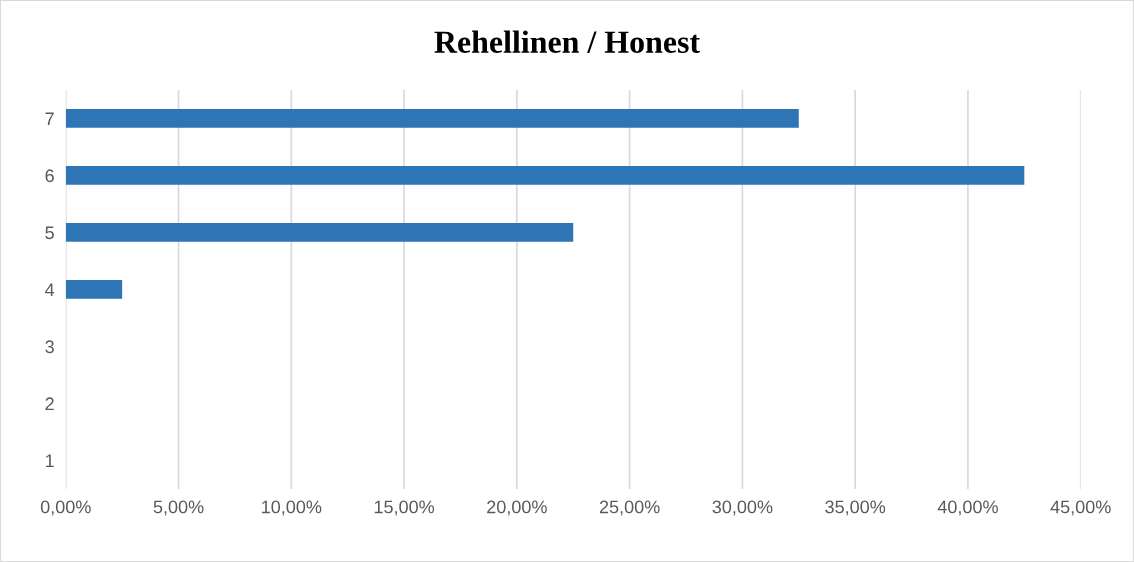  What do you see at coordinates (629, 508) in the screenshot?
I see `x-tick-label: 25,00%` at bounding box center [629, 508].